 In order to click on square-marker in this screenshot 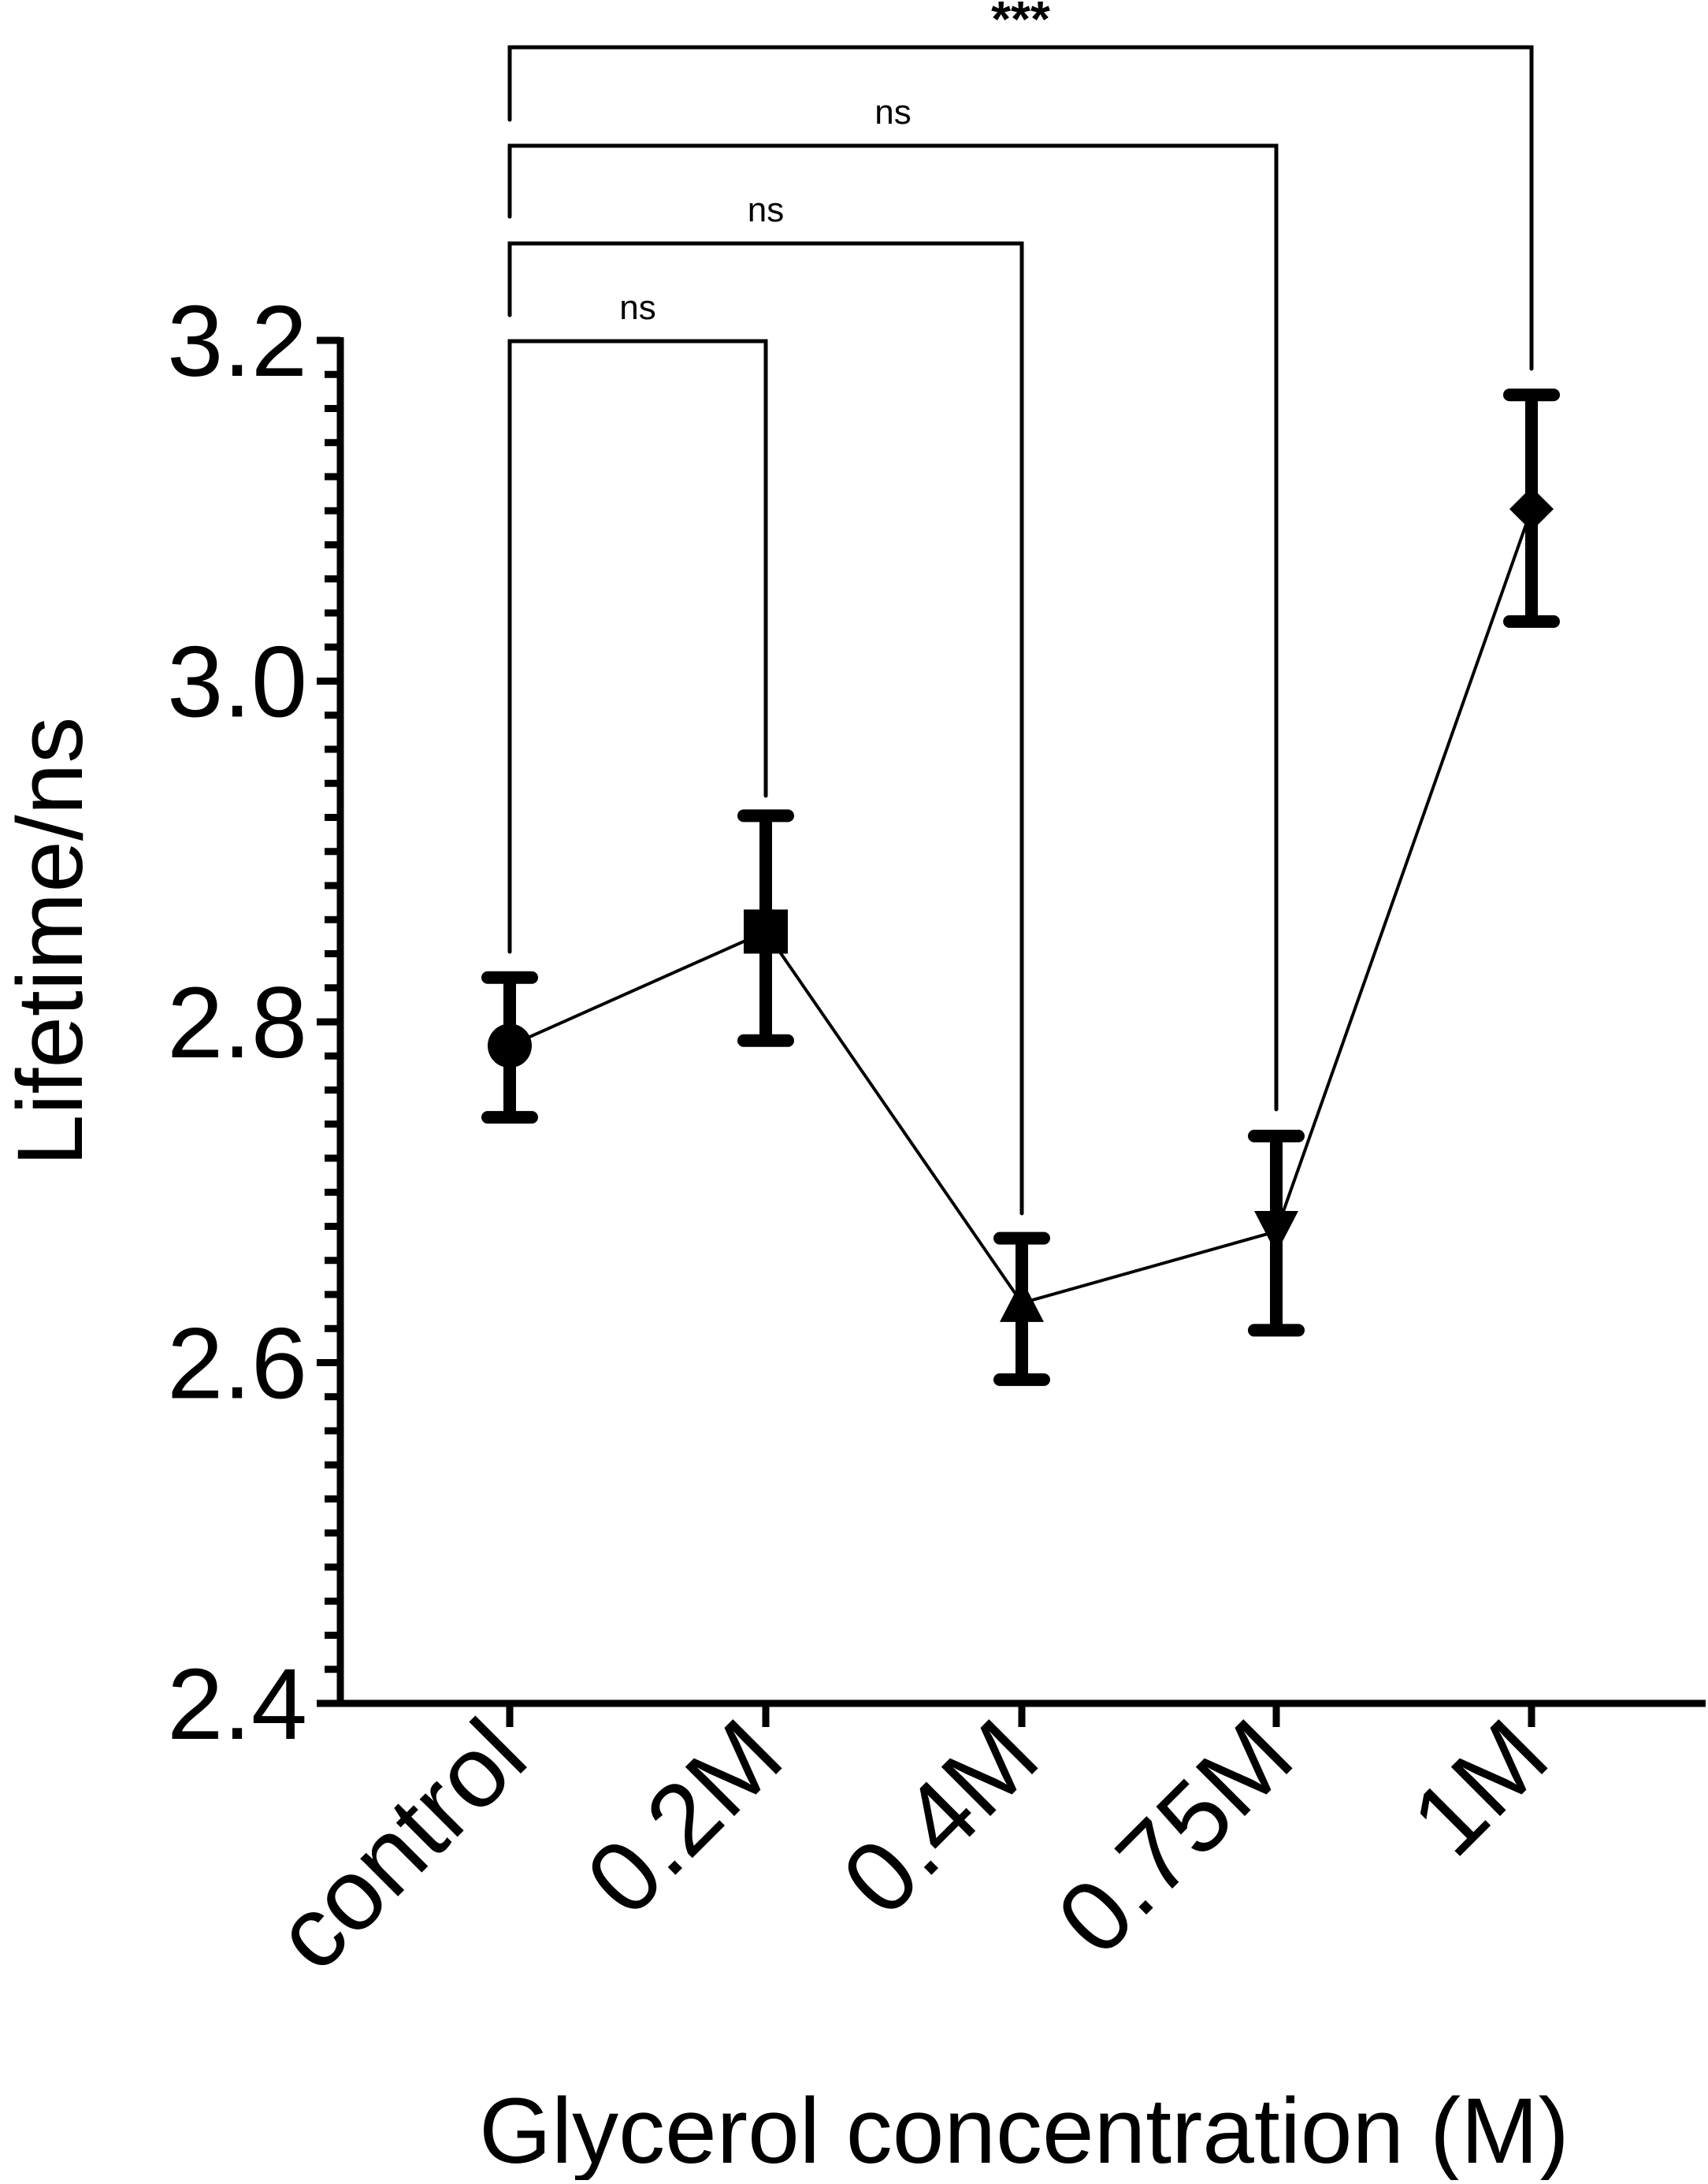, I will do `click(766, 931)`.